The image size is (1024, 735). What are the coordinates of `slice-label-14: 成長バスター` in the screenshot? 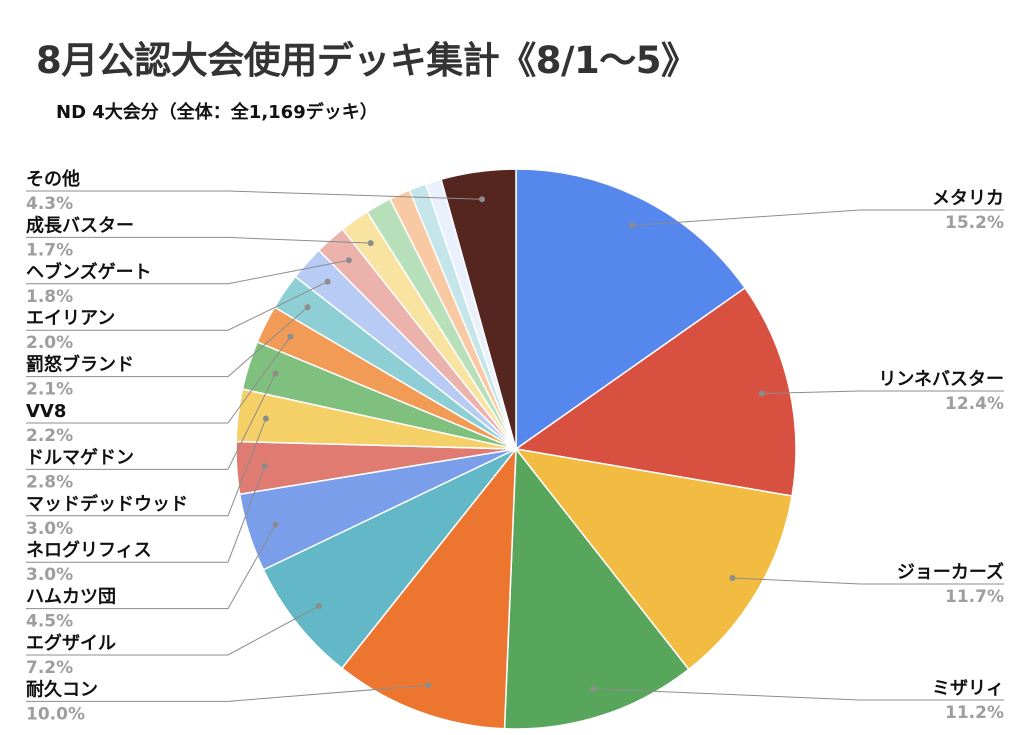 It's located at (80, 225).